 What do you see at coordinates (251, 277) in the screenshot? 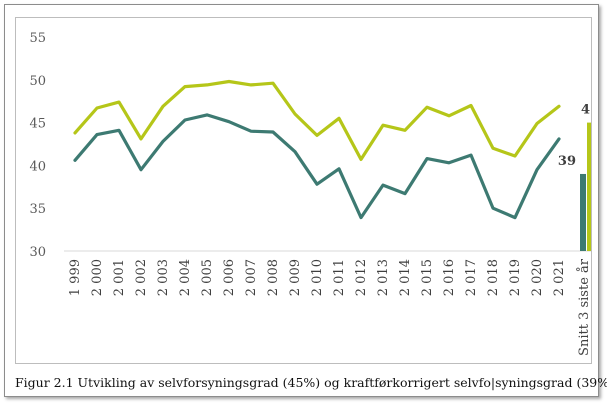
I see `x-tick-label: 2 007` at bounding box center [251, 277].